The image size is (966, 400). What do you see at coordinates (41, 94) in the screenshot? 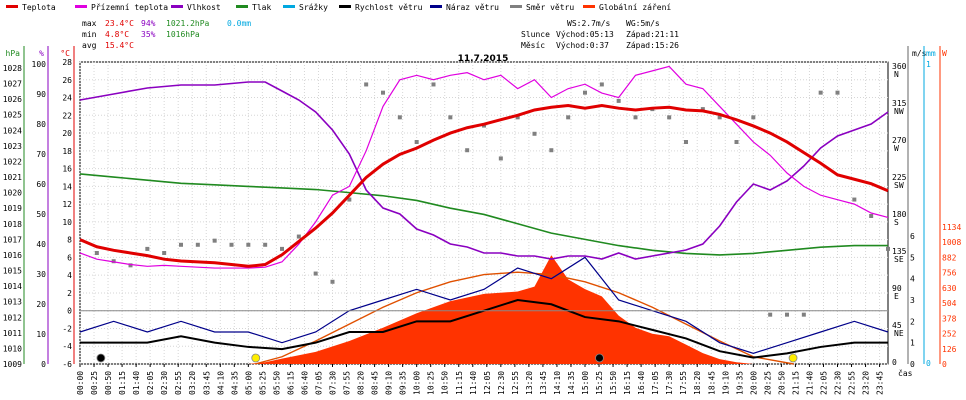
I see `axis-tick-humidity: 90` at bounding box center [41, 94].